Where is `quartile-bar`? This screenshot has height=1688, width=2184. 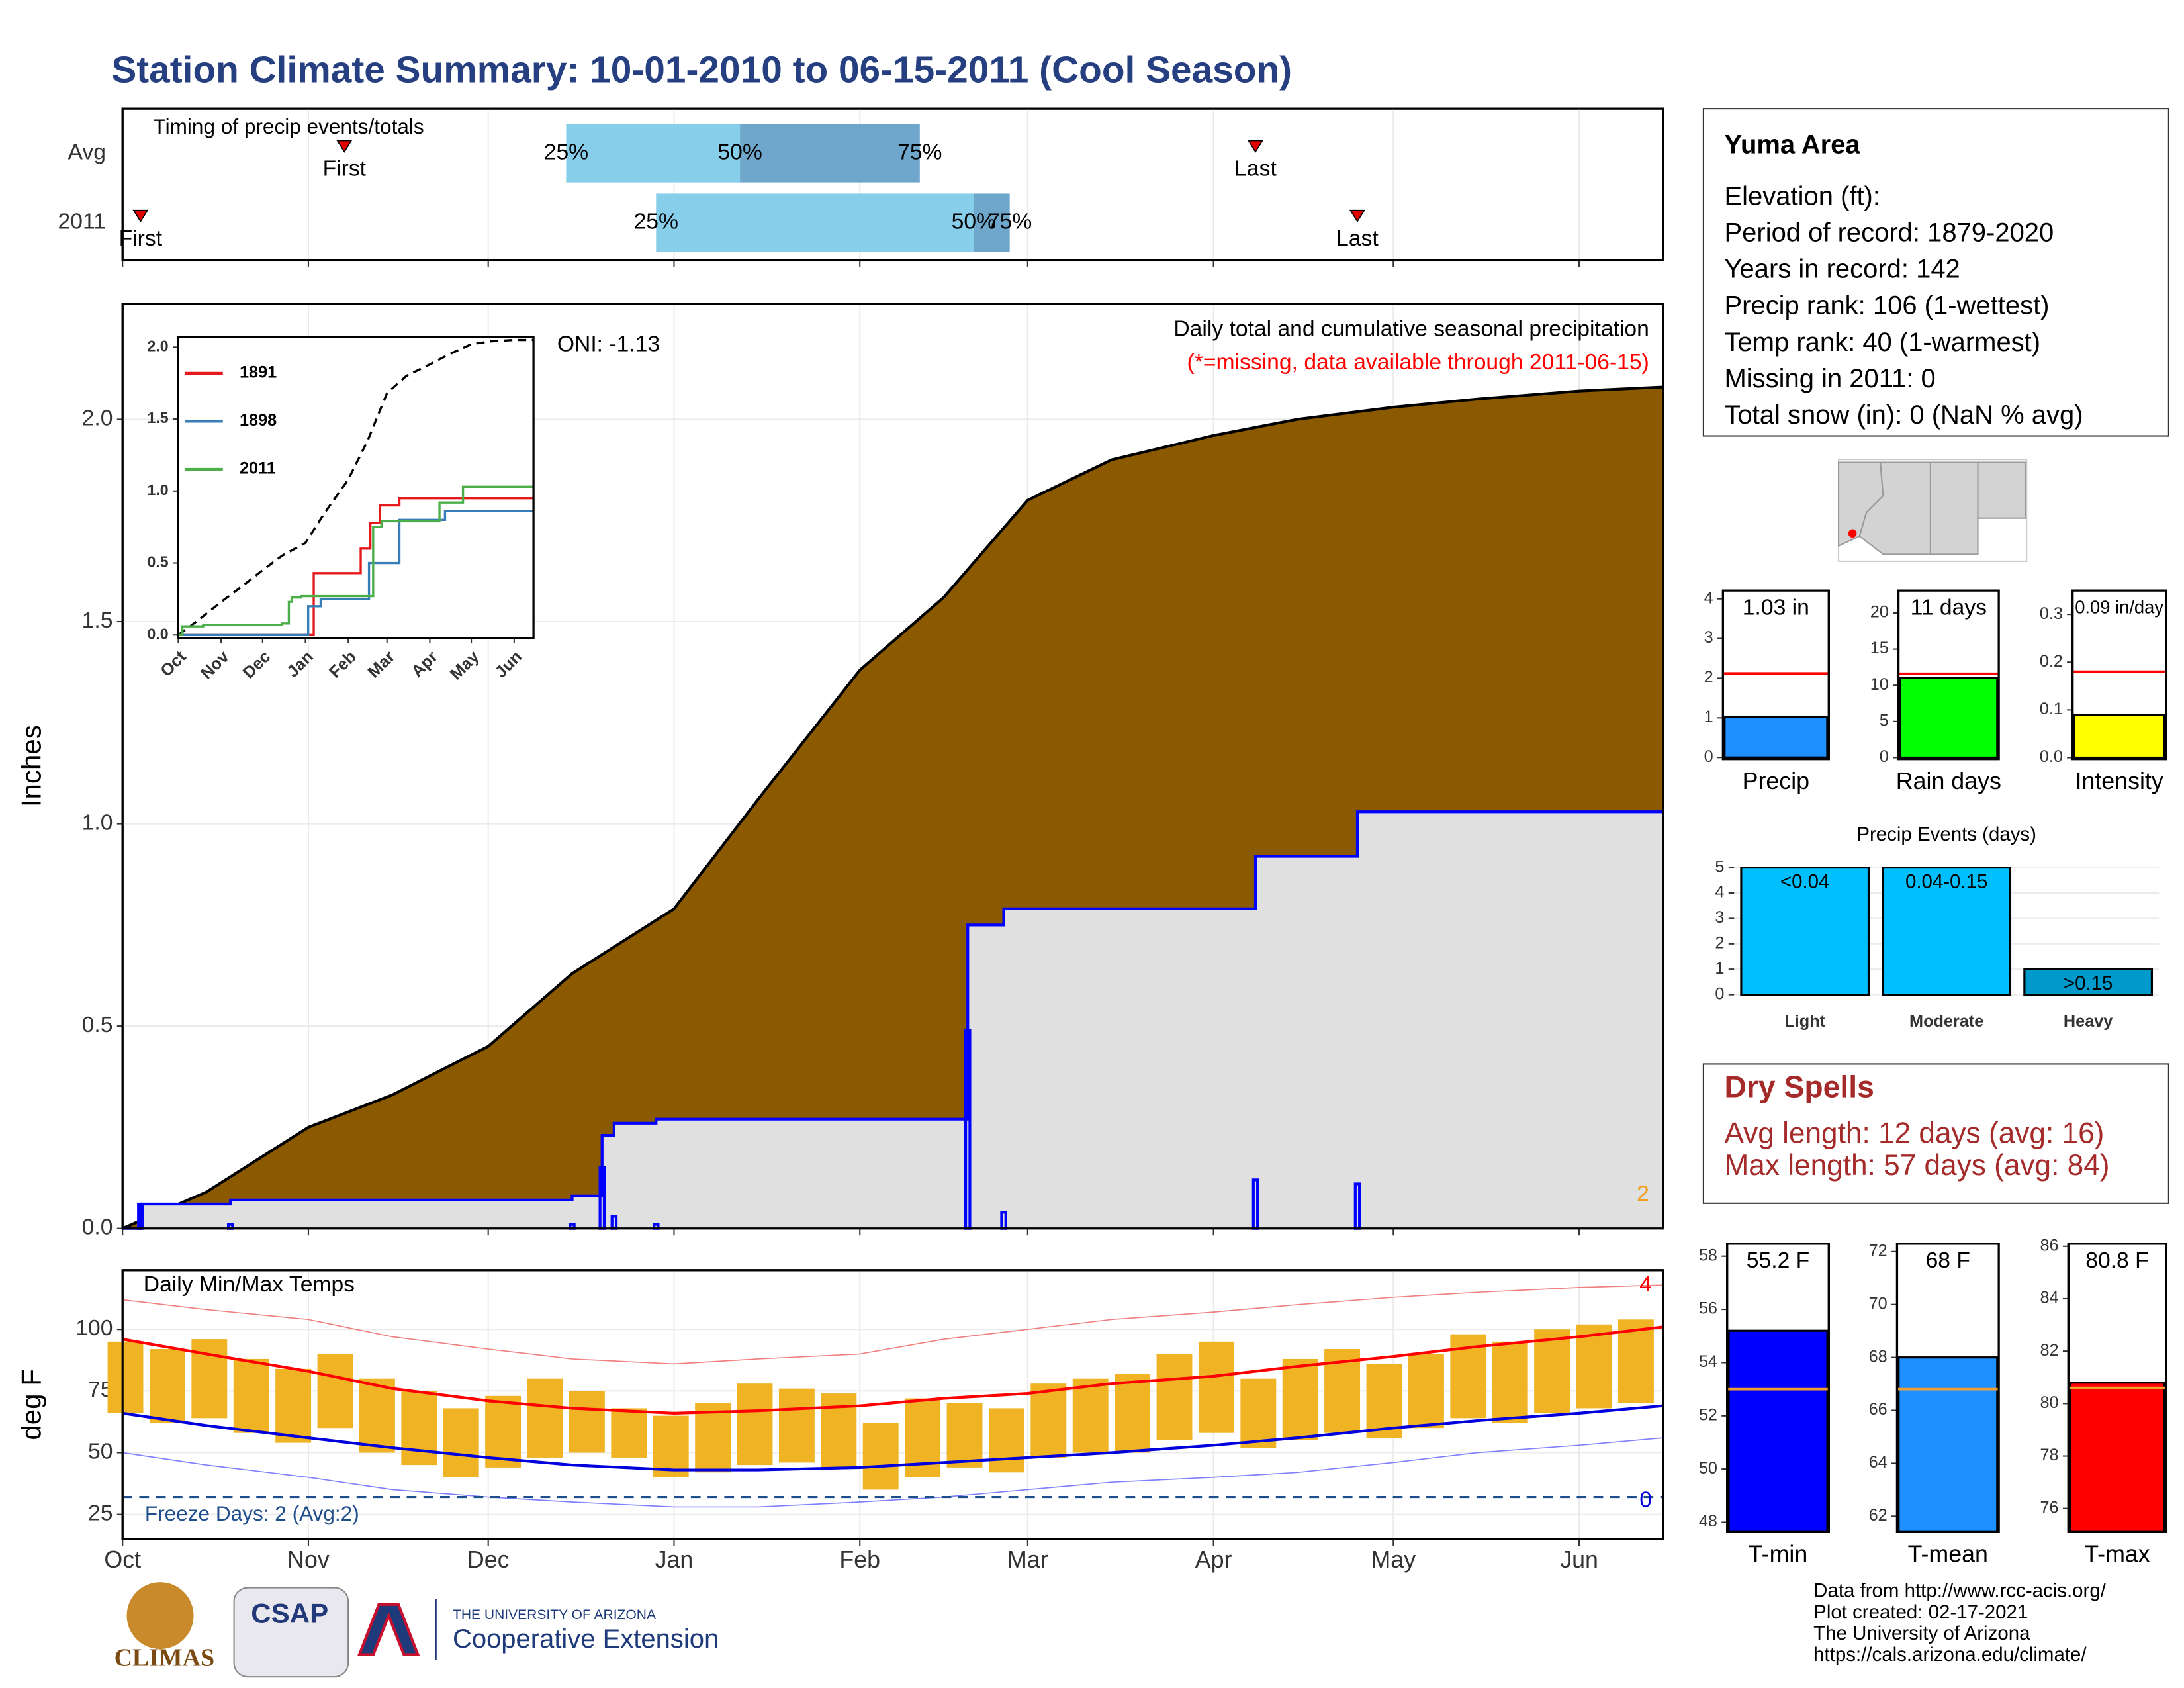 quartile-bar is located at coordinates (653, 153).